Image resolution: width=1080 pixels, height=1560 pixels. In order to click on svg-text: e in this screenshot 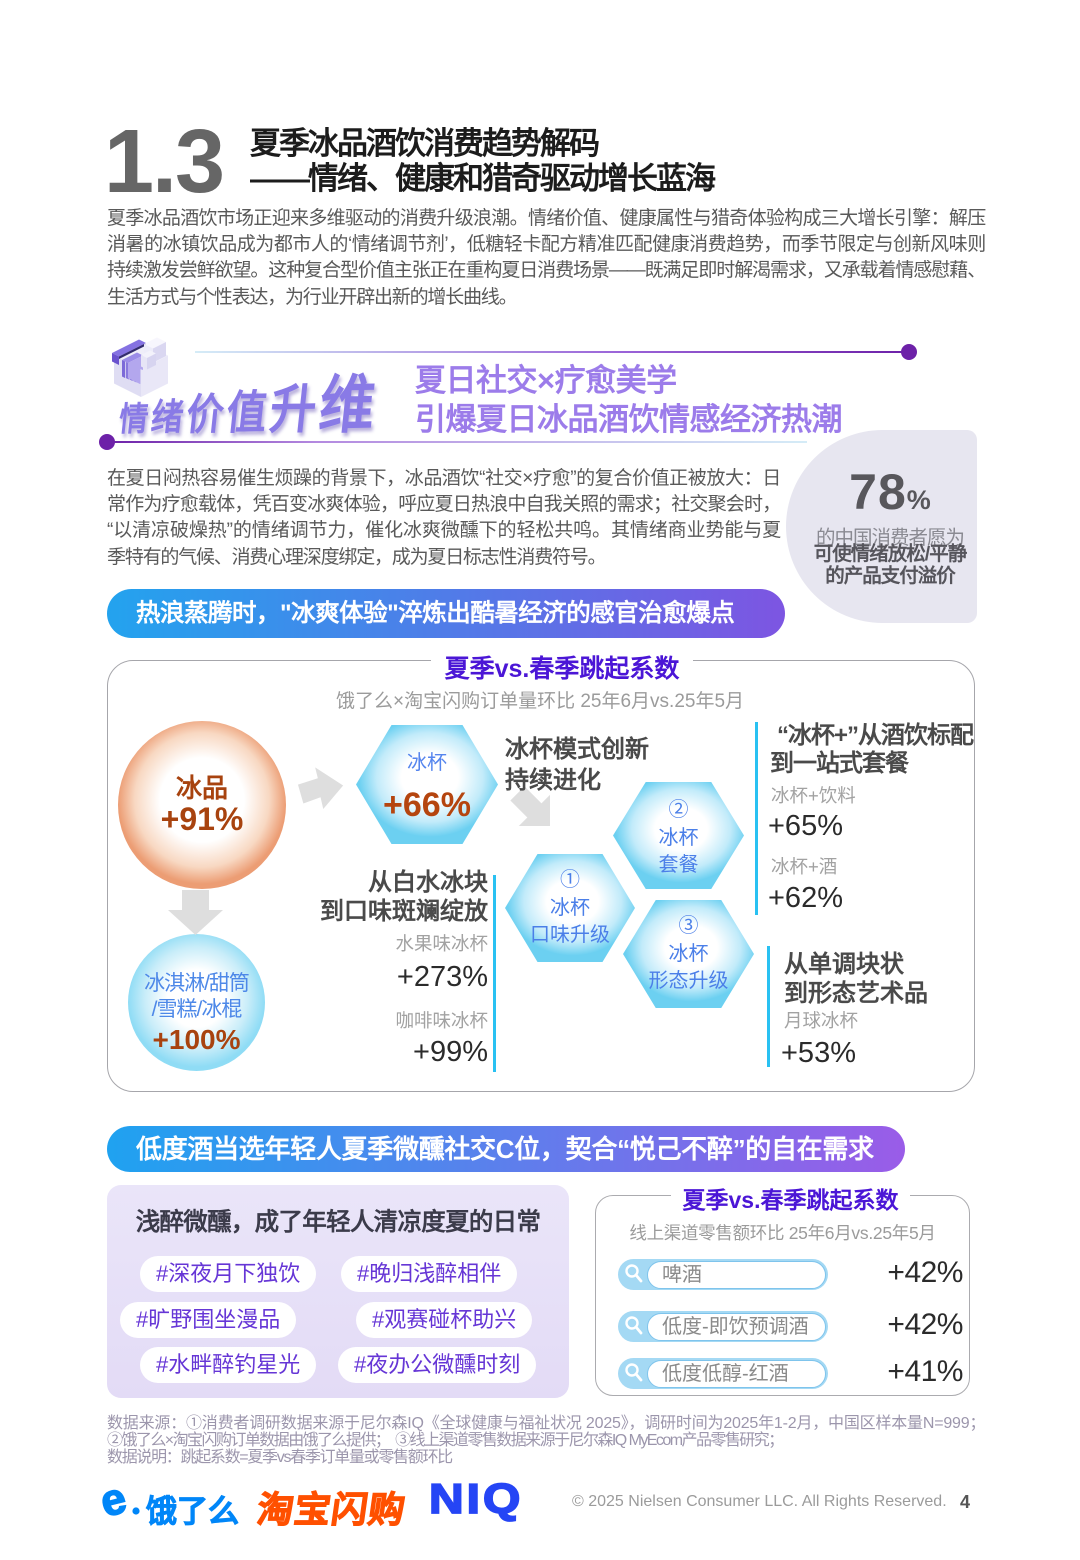, I will do `click(115, 1500)`.